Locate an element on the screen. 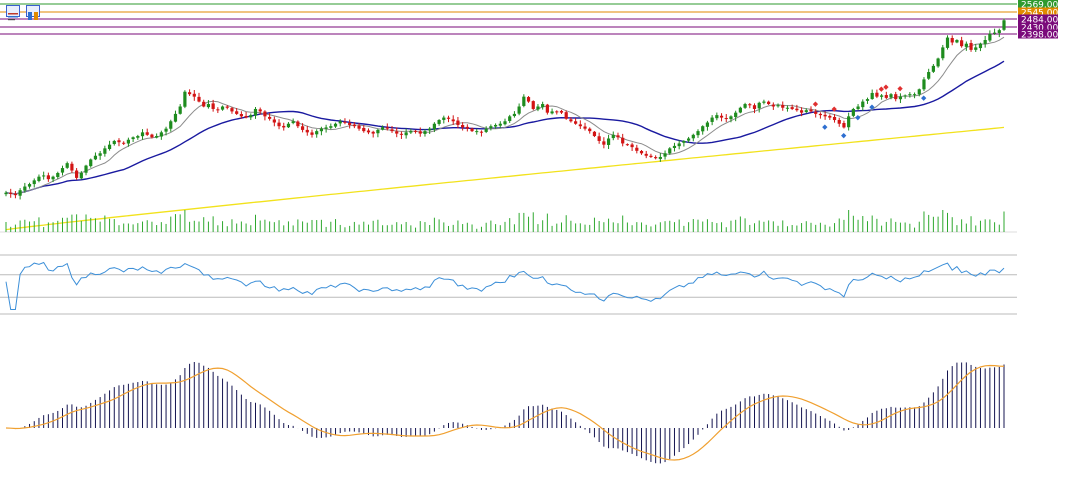 The image size is (1070, 490). chart-properties-icon is located at coordinates (13, 13).